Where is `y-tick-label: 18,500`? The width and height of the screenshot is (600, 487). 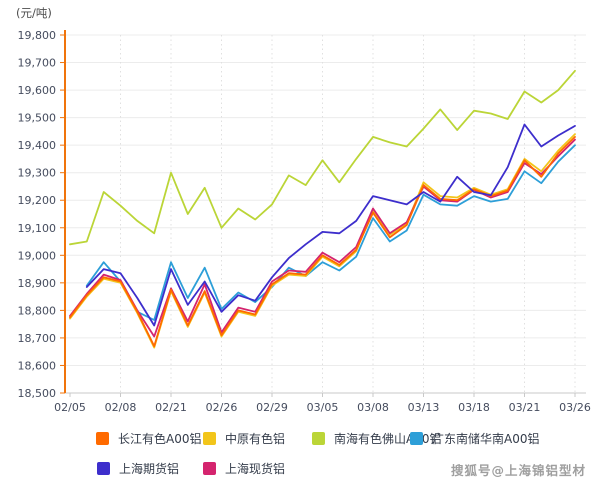 y-tick-label: 18,500 is located at coordinates (37, 393).